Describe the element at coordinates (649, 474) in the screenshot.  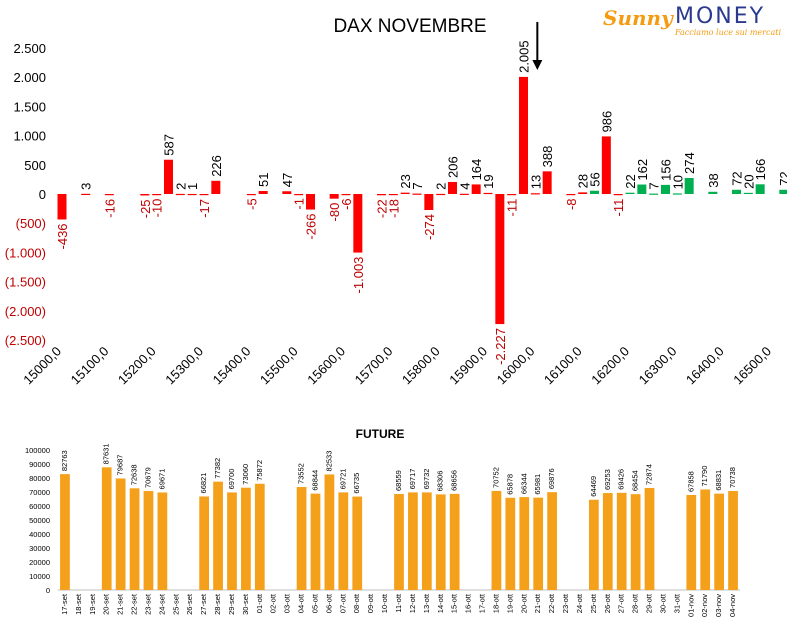
I see `data-label: 72874` at that location.